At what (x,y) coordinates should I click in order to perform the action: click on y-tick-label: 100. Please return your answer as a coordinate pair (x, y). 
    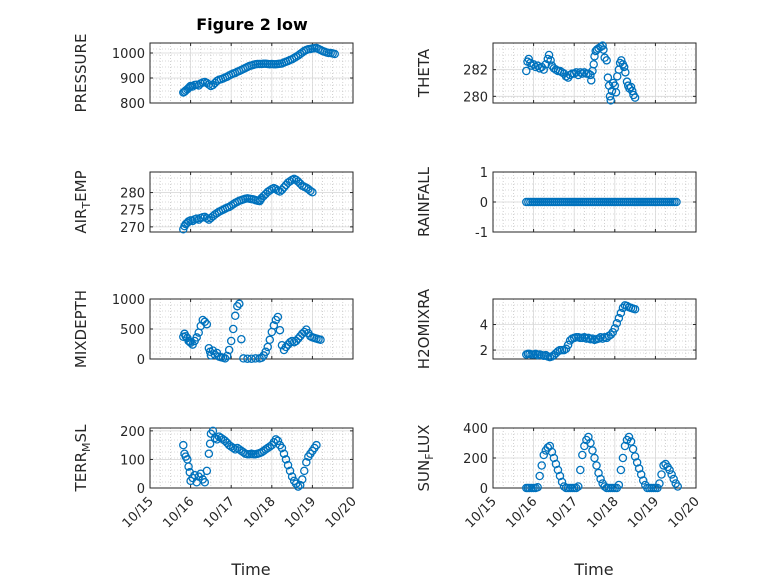
    Looking at the image, I should click on (132, 460).